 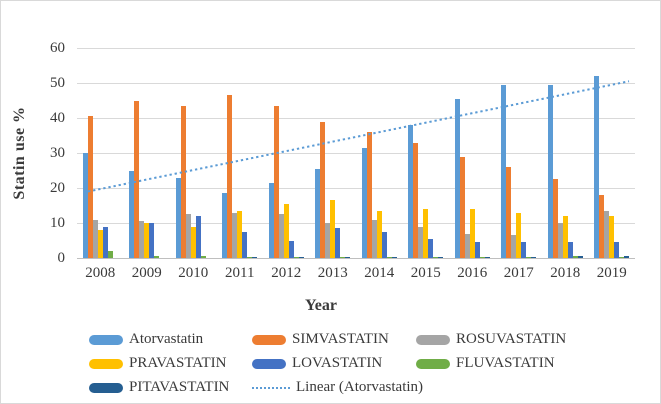 I want to click on bar-lovastatin-2019, so click(x=617, y=250).